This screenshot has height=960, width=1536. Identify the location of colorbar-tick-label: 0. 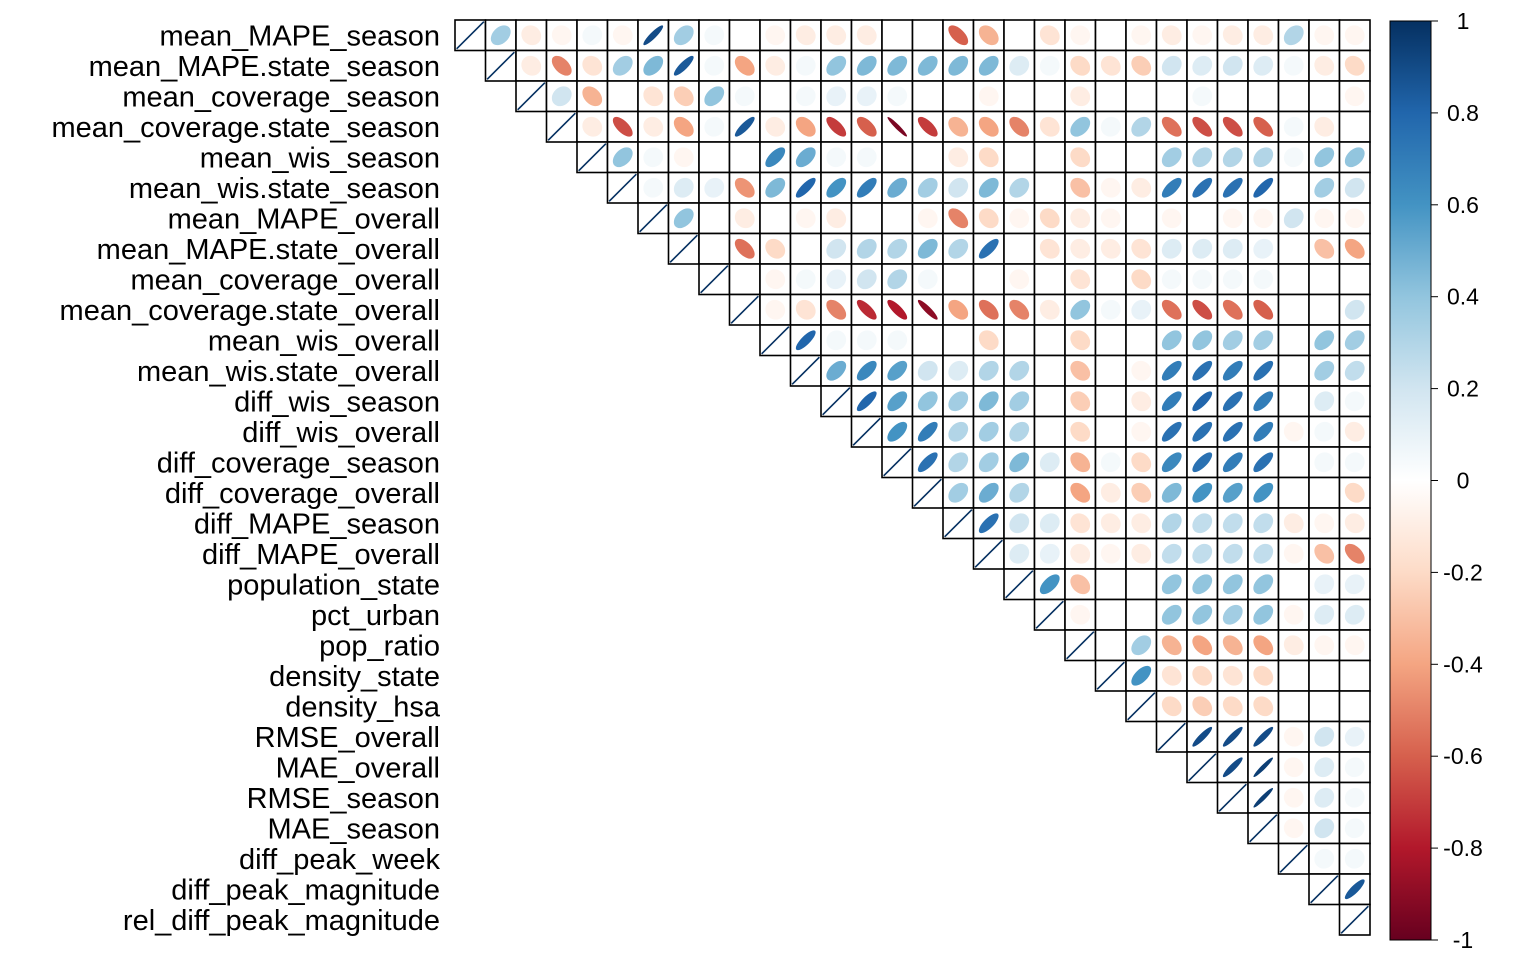
(1463, 481).